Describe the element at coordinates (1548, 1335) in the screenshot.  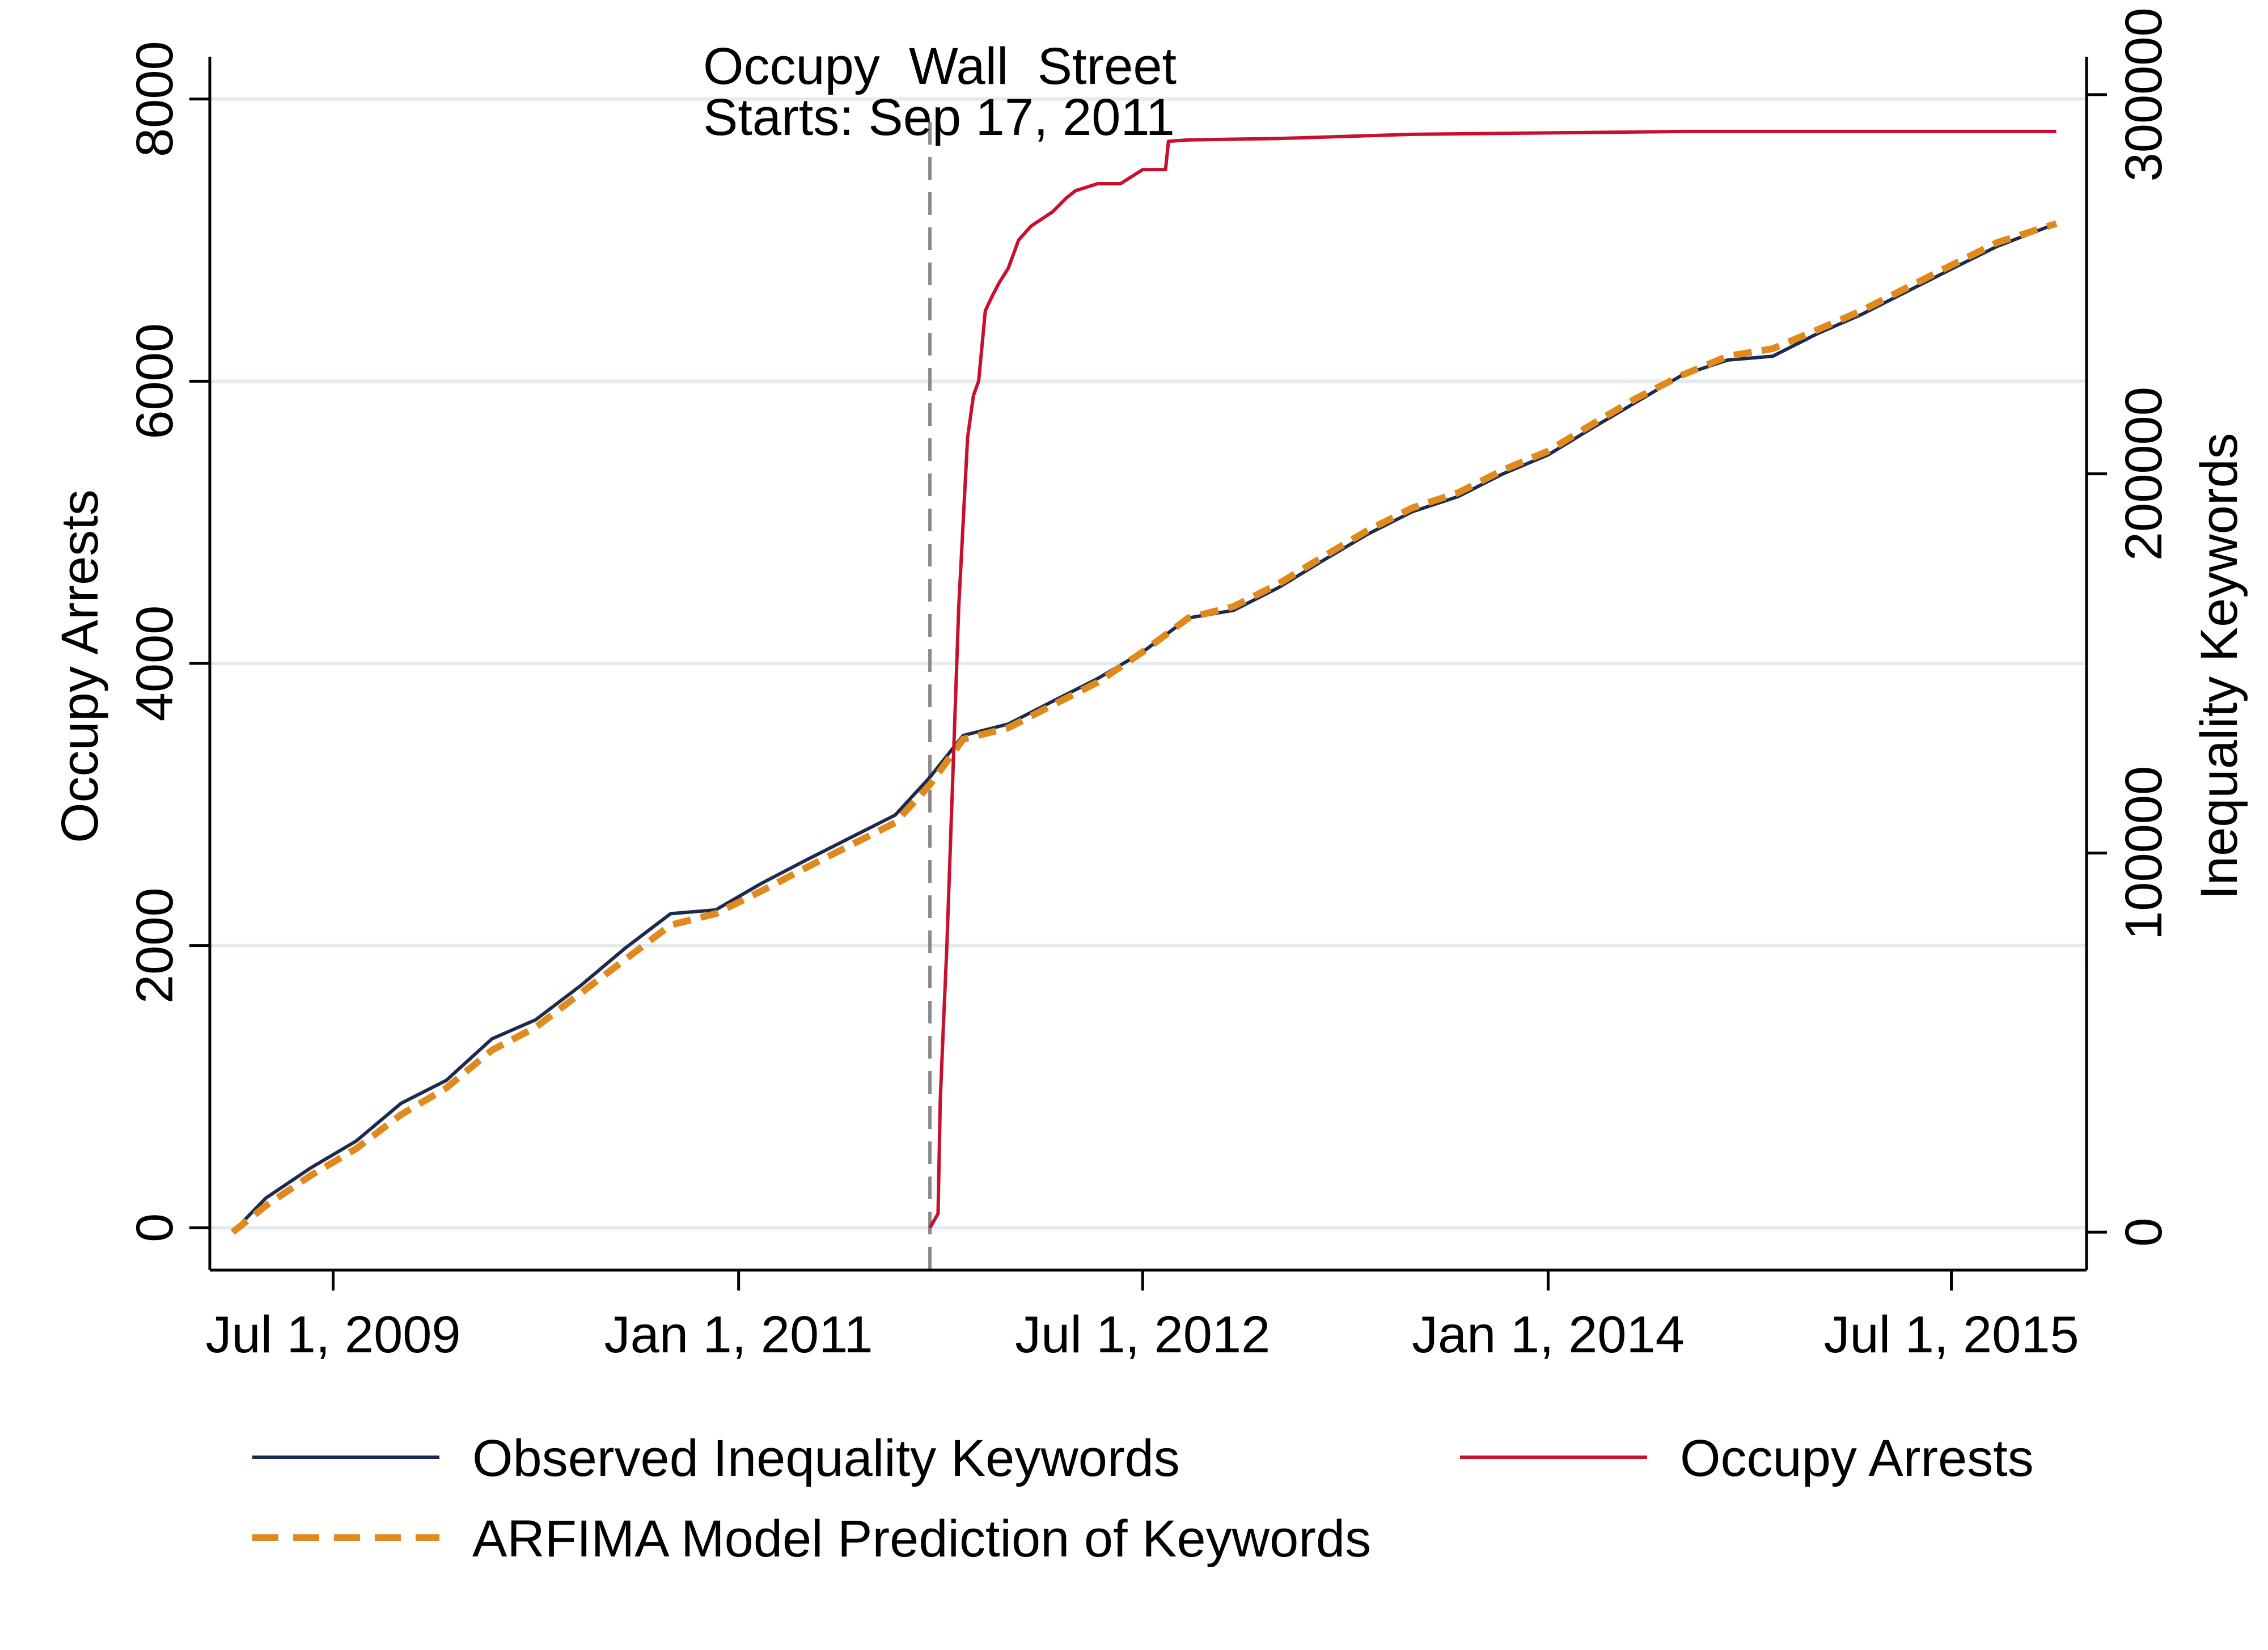
I see `x-tick-label-3: Jan 1, 2014` at that location.